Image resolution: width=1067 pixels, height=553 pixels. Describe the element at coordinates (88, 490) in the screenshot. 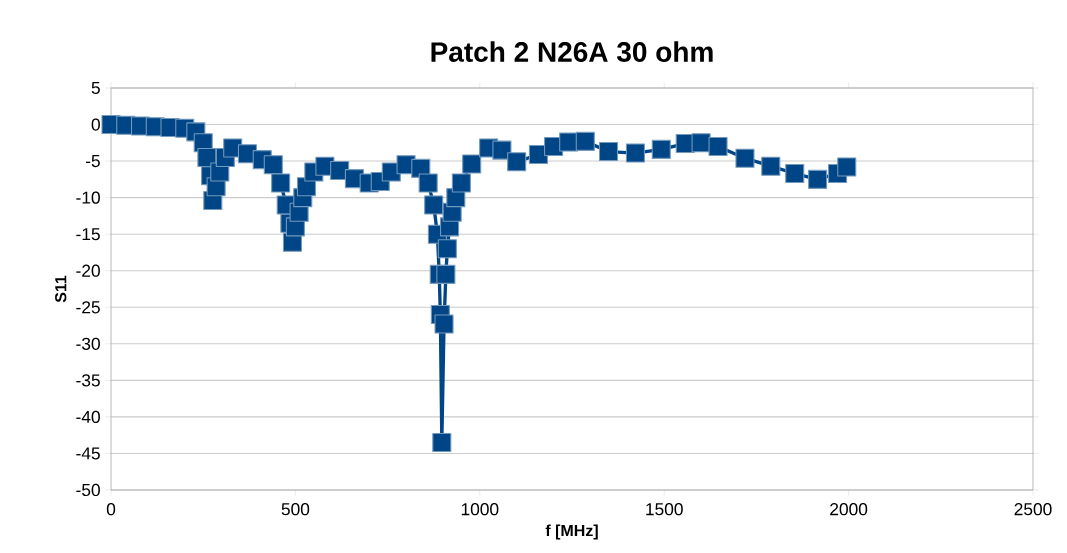

I see `y-tick-label: -50` at that location.